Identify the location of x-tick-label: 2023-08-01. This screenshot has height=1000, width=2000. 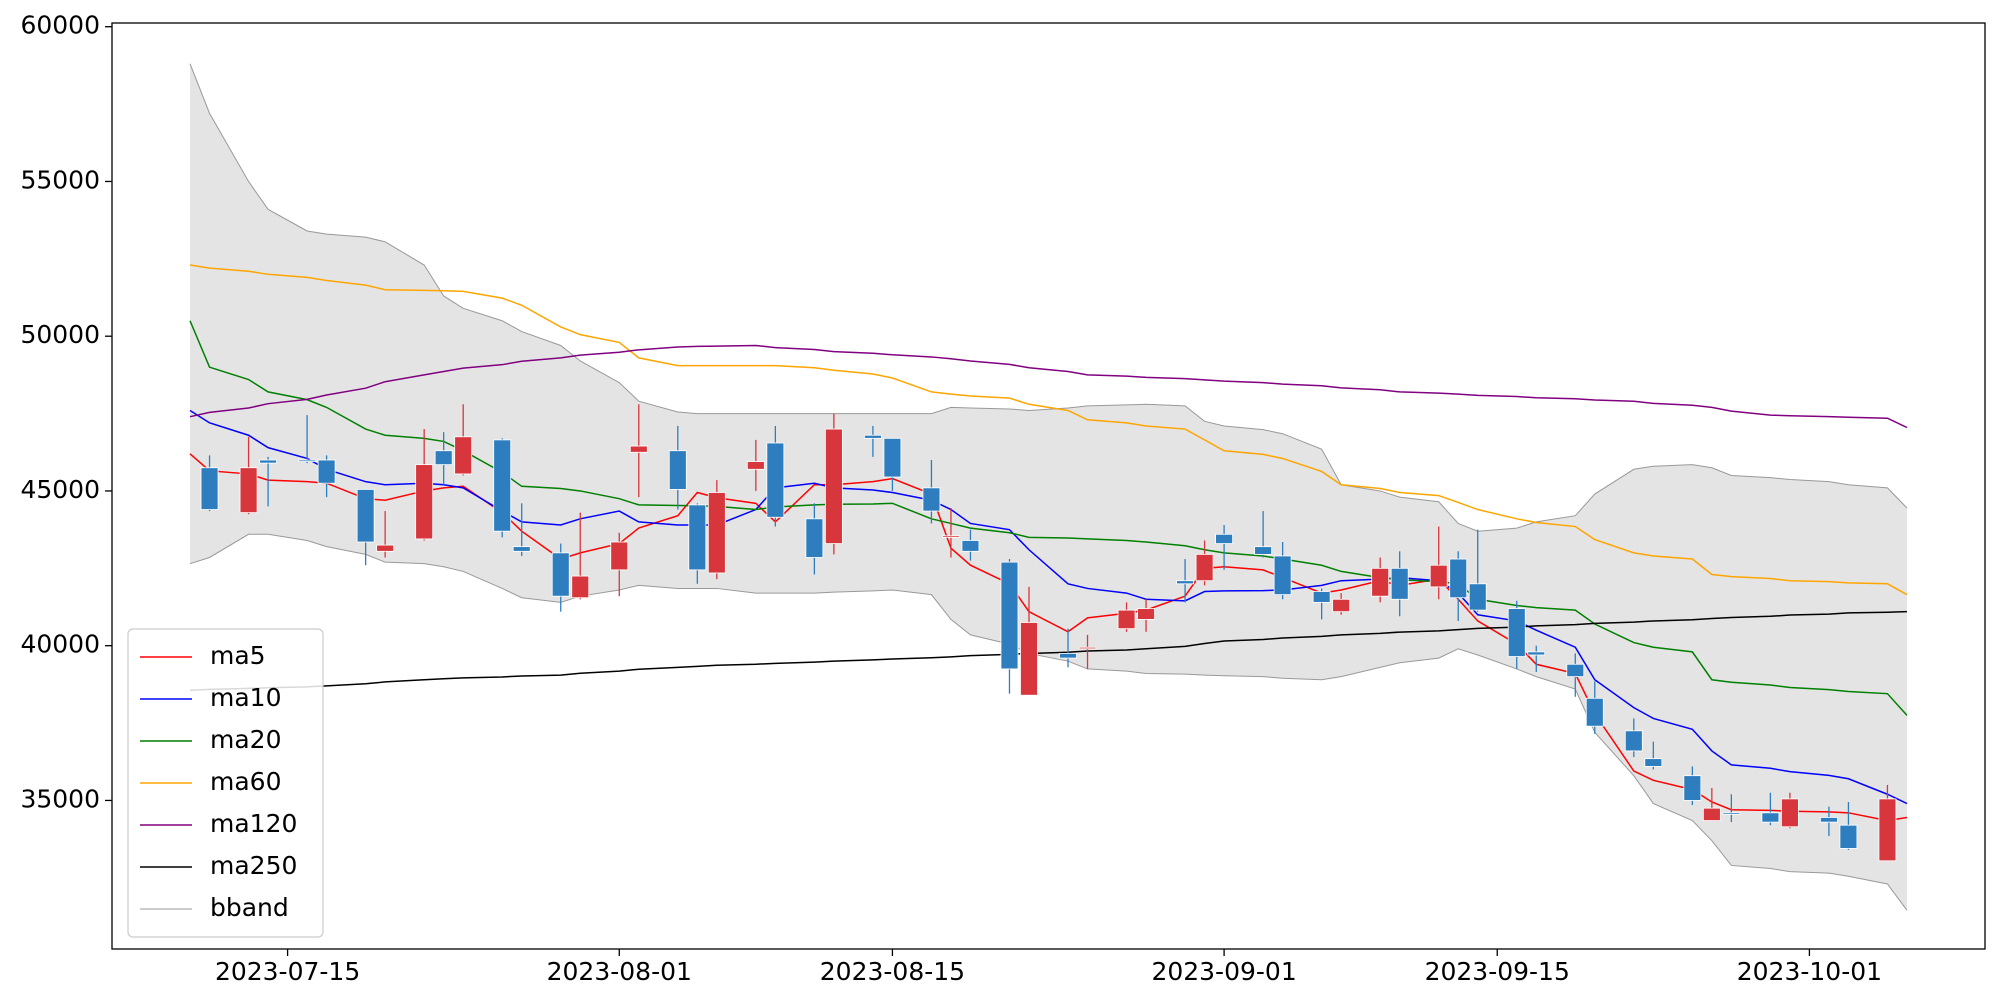
(619, 971).